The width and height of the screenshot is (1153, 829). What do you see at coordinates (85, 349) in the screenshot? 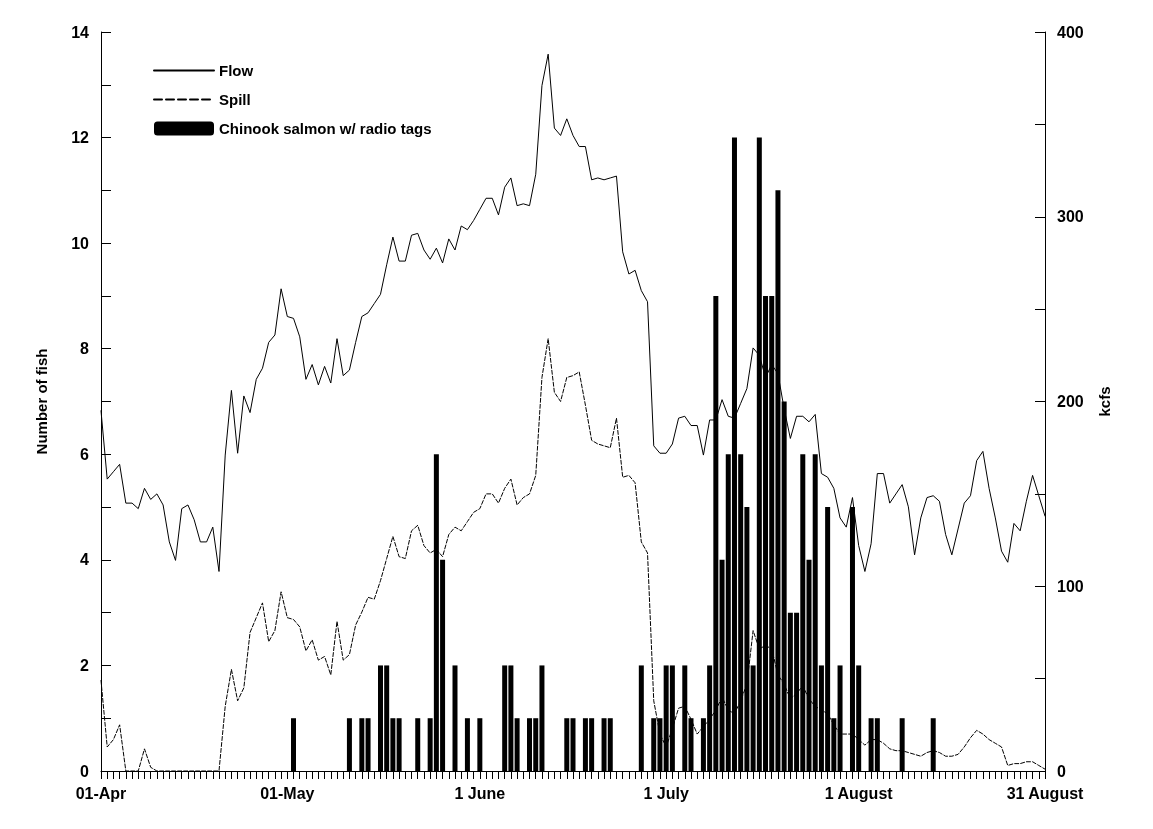
I see `y-tick-label: 8` at bounding box center [85, 349].